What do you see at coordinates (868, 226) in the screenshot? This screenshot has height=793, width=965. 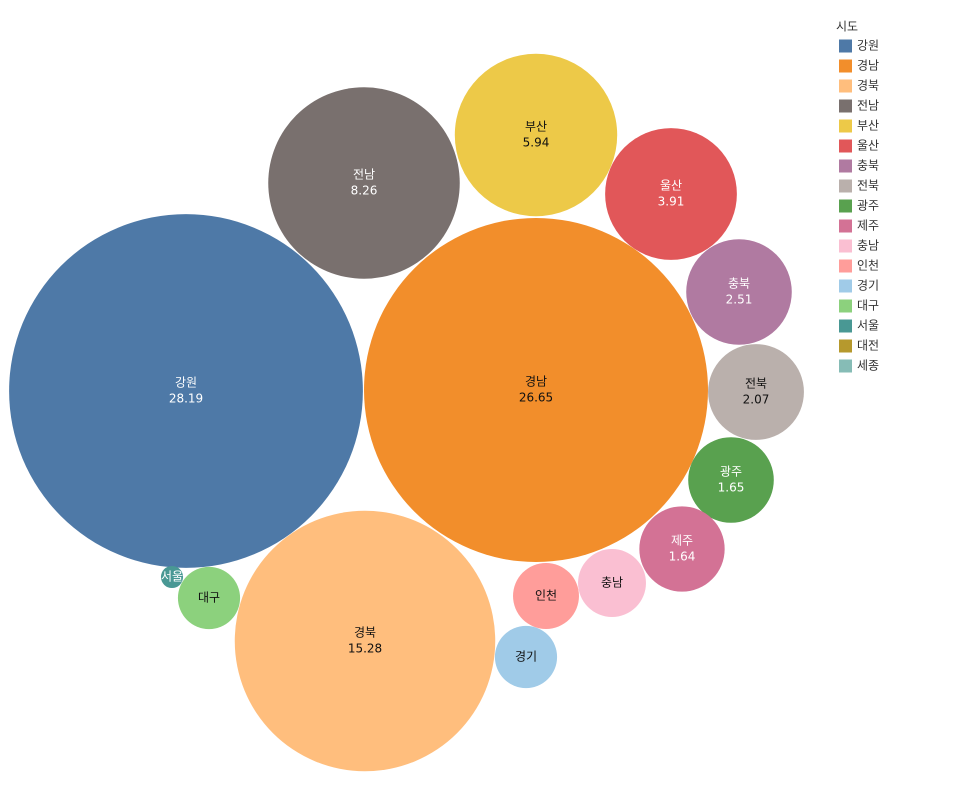 I see `legend-label: 제주` at bounding box center [868, 226].